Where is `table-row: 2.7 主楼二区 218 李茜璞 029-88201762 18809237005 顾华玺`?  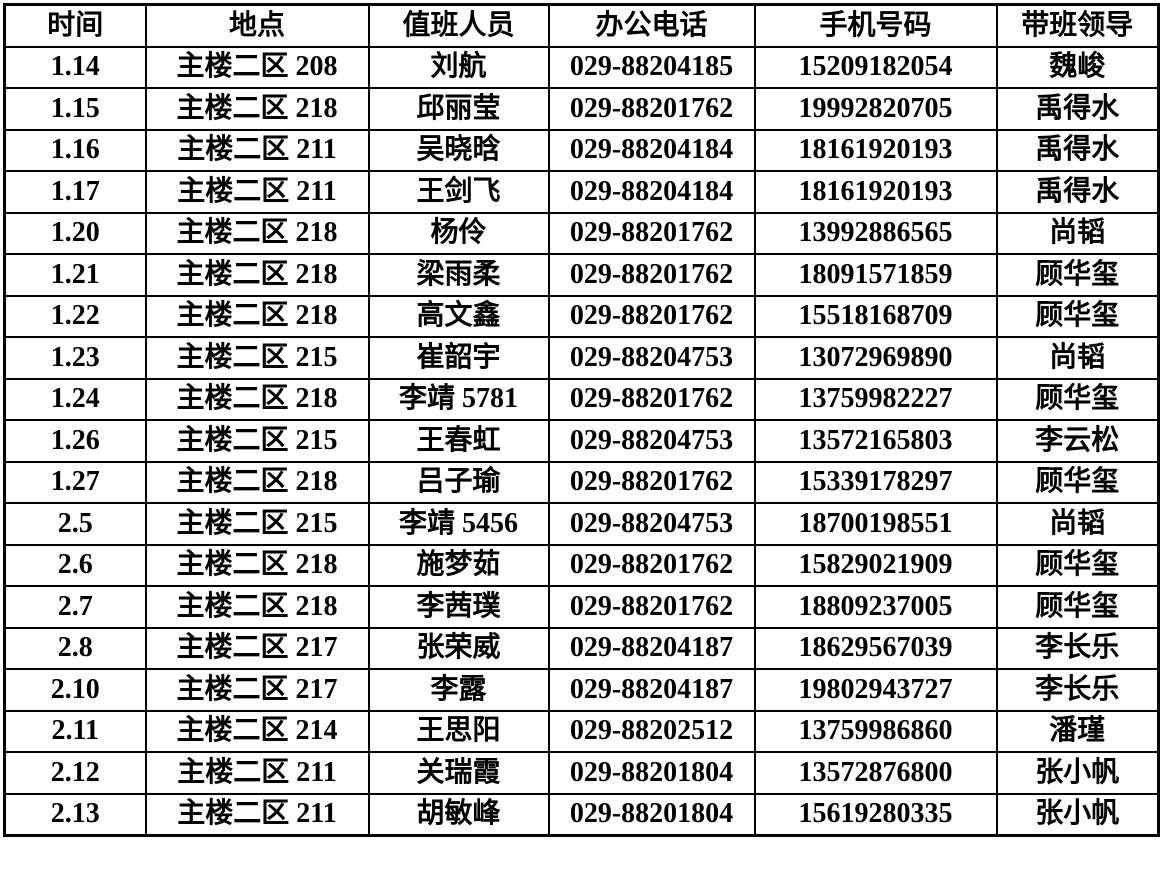 table-row: 2.7 主楼二区 218 李茜璞 029-88201762 18809237005 顾华玺 is located at coordinates (581, 607).